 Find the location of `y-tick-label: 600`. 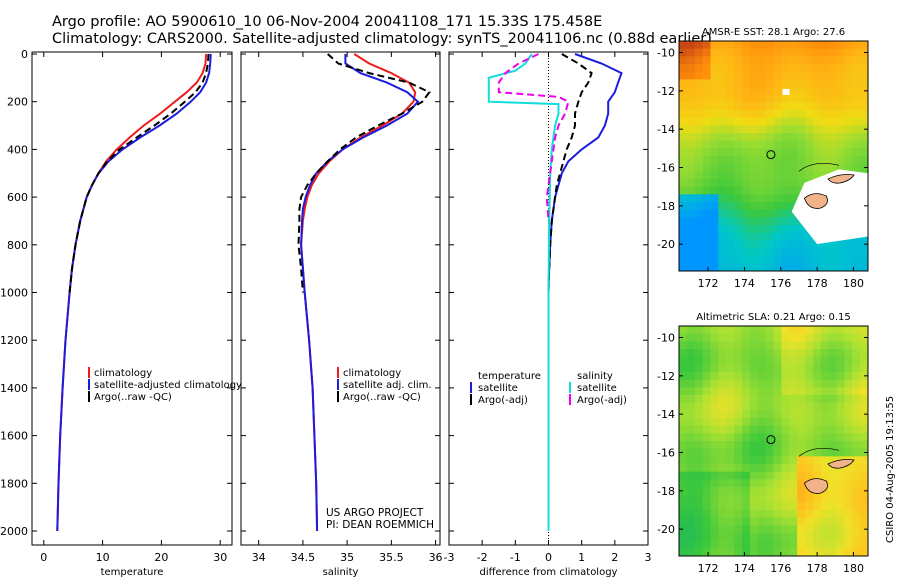

y-tick-label: 600 is located at coordinates (17, 197).